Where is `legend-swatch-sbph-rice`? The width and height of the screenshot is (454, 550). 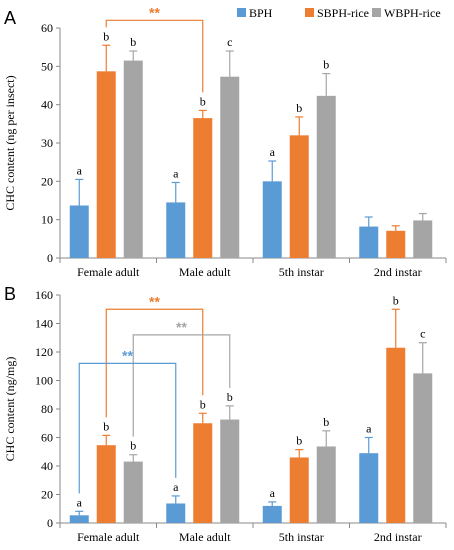 legend-swatch-sbph-rice is located at coordinates (309, 12).